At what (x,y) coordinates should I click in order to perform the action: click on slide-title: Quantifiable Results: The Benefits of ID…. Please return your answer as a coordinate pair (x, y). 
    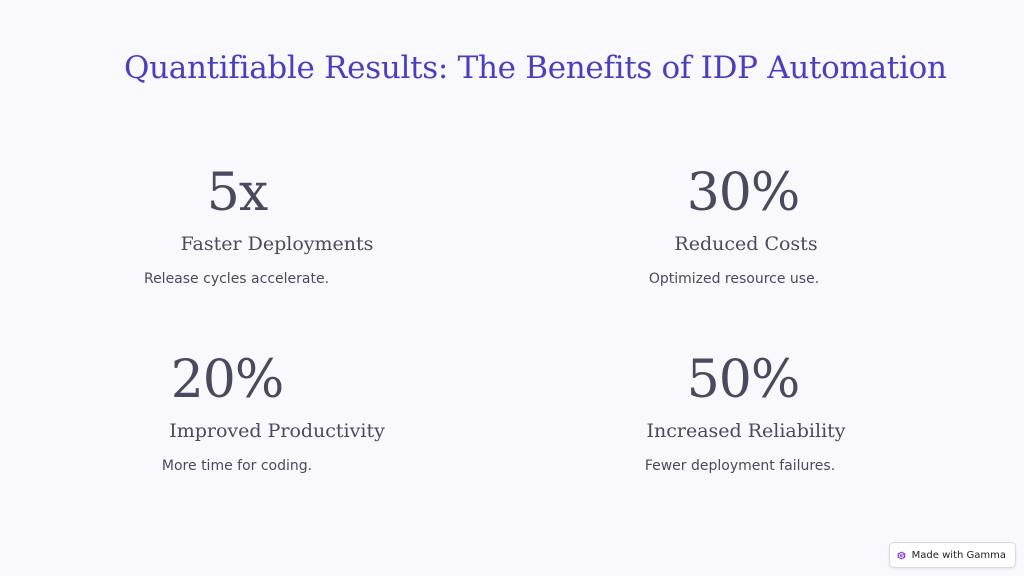
    Looking at the image, I should click on (535, 68).